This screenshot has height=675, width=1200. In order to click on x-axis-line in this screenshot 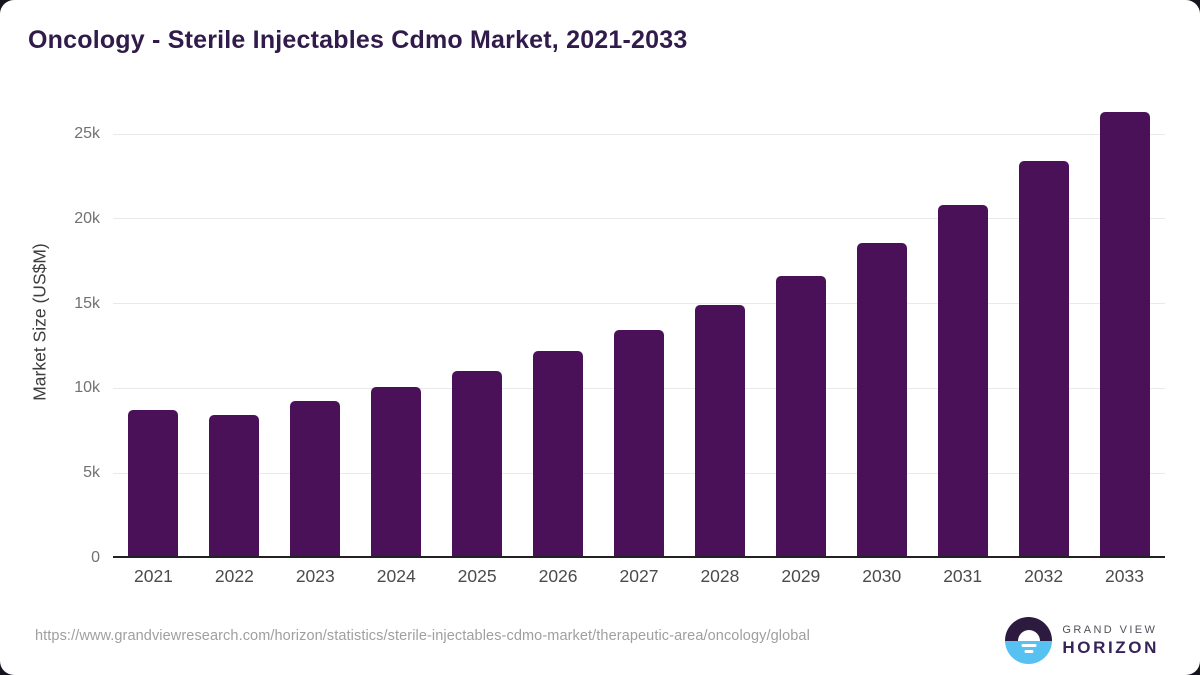, I will do `click(639, 557)`.